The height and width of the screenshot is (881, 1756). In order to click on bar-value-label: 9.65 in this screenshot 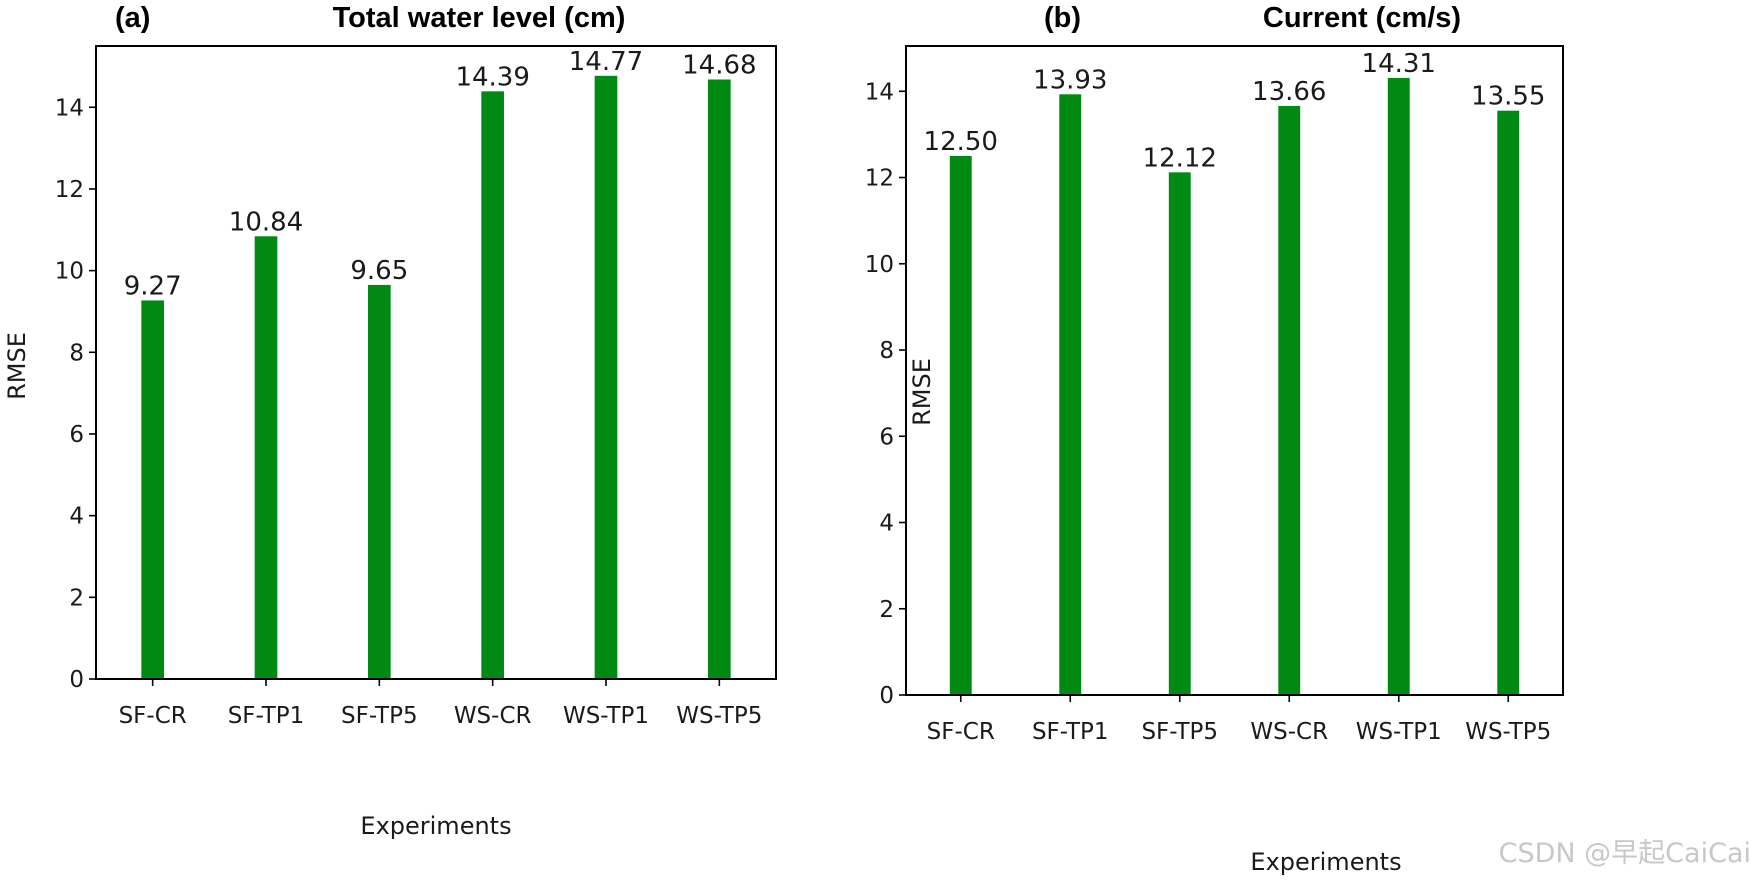, I will do `click(379, 271)`.